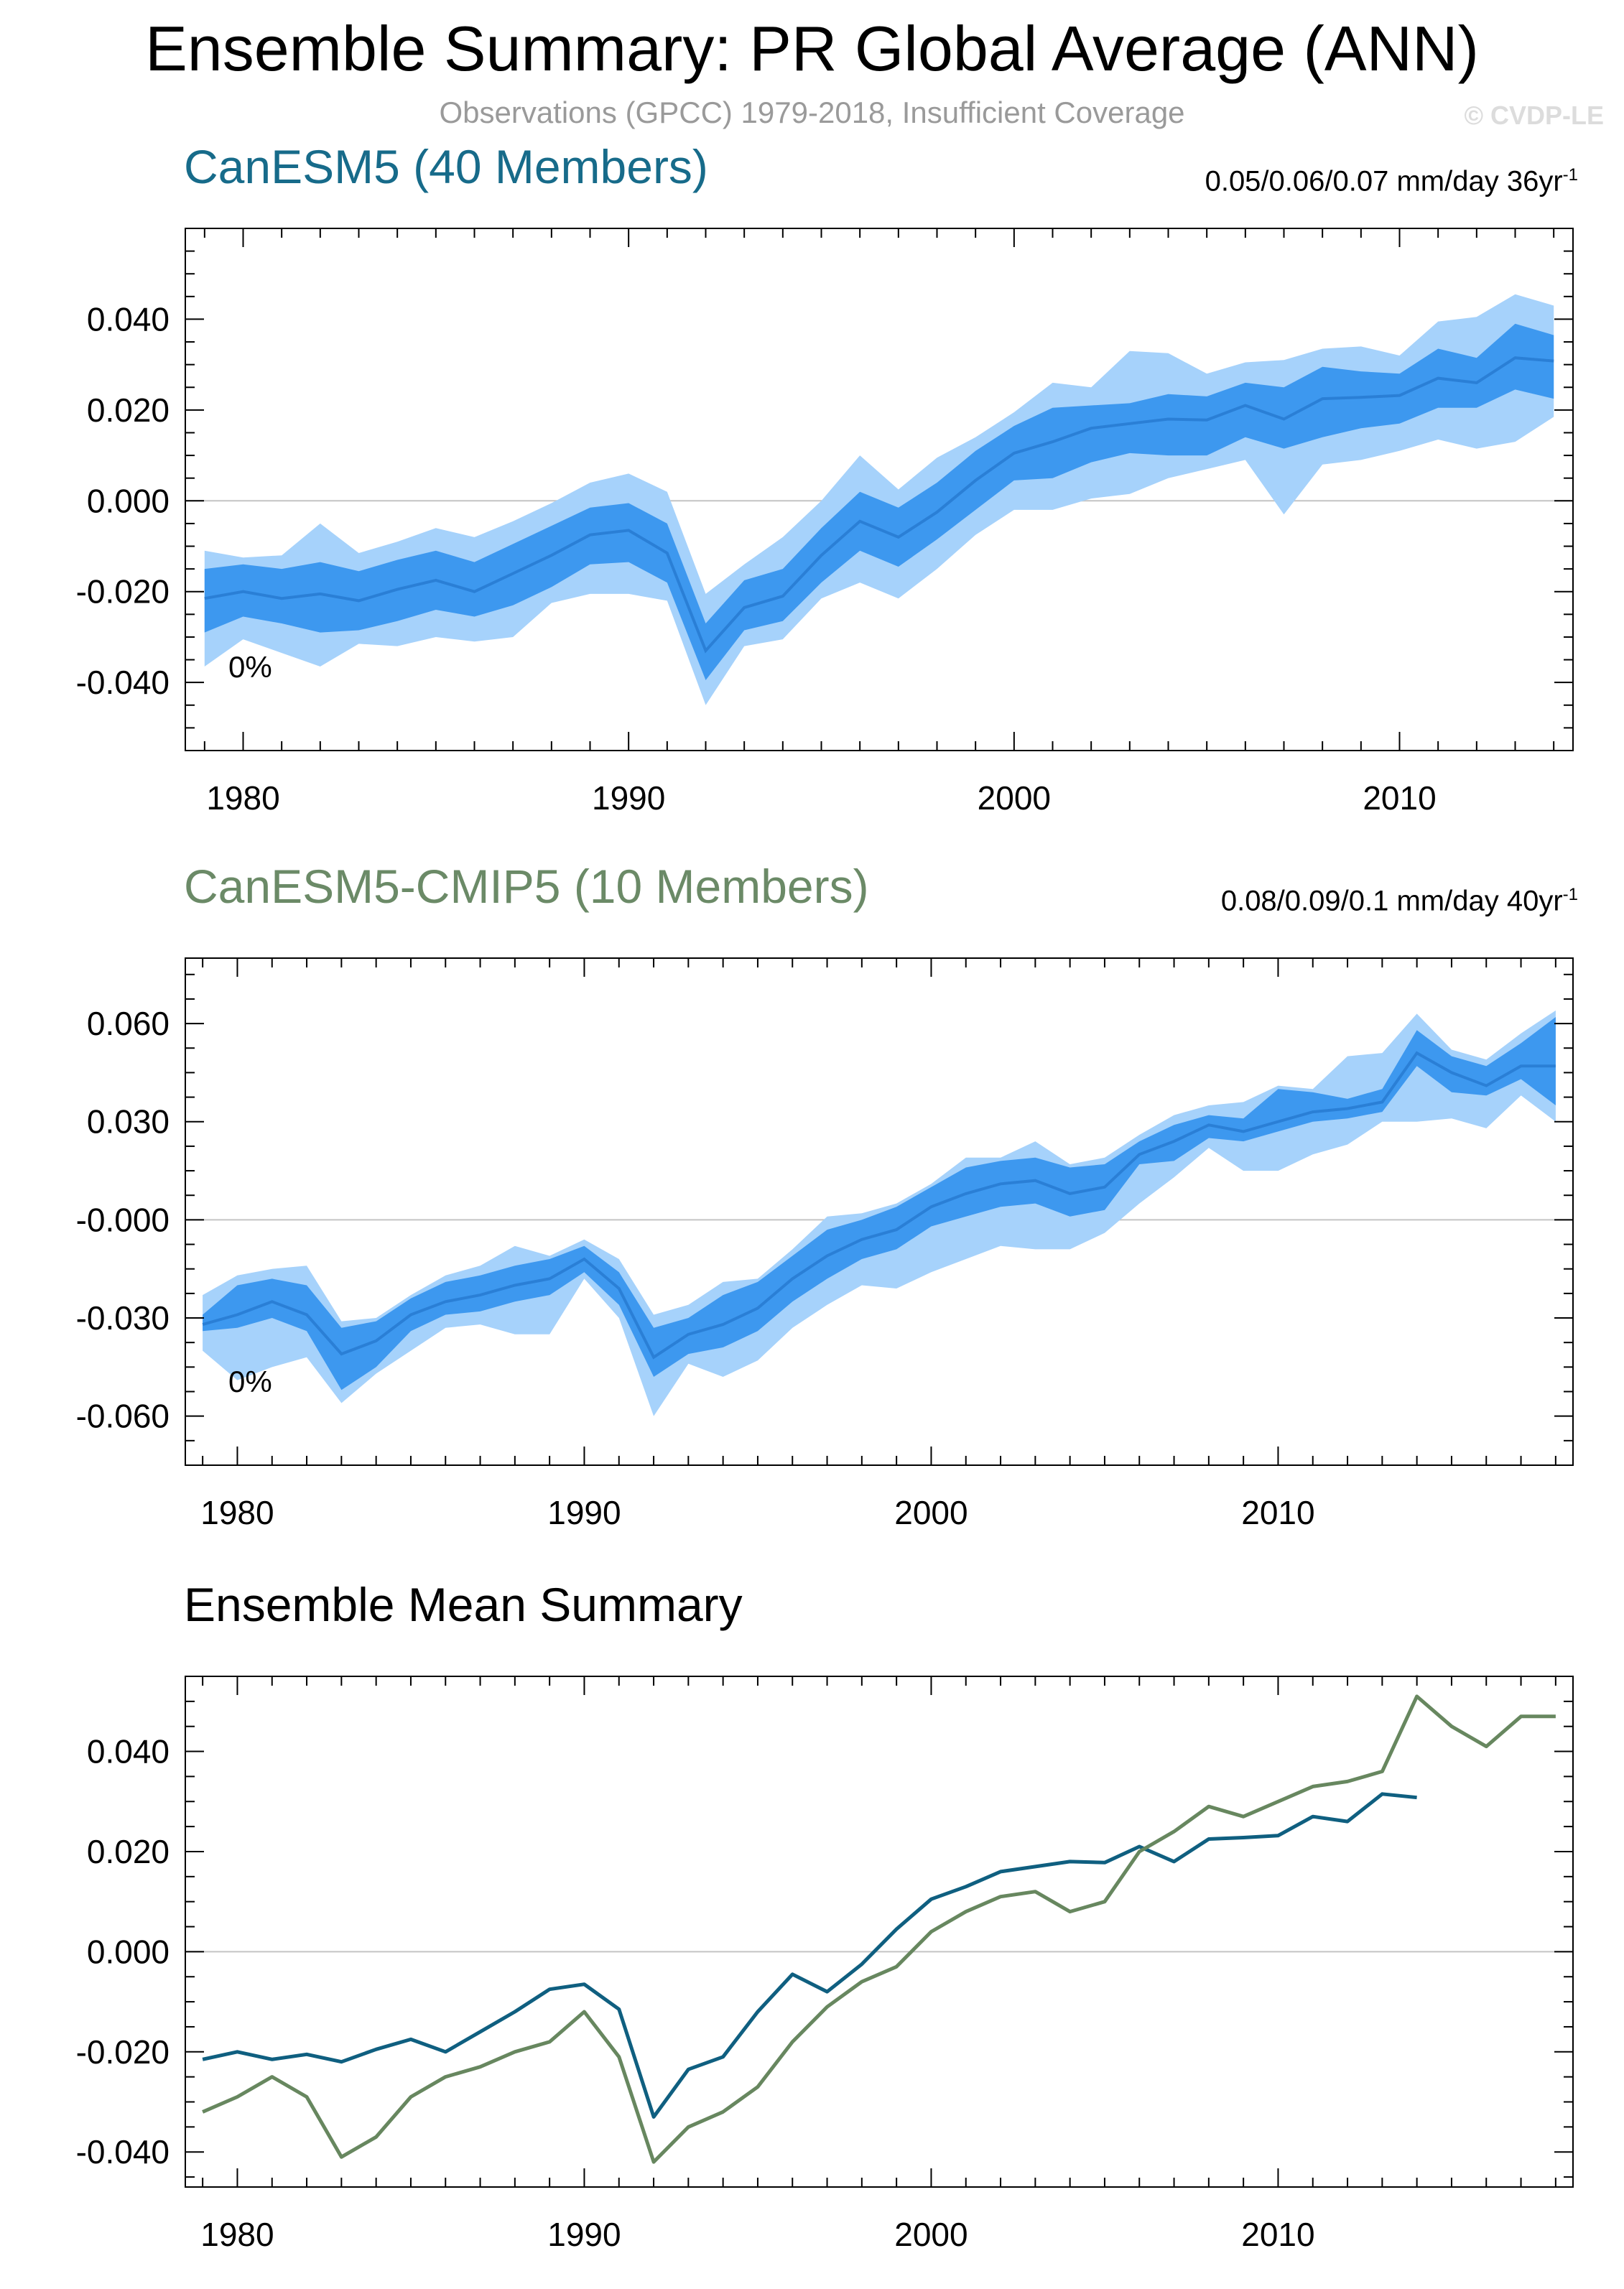  What do you see at coordinates (1534, 115) in the screenshot?
I see `cvdp-watermark: © CVDP-LE` at bounding box center [1534, 115].